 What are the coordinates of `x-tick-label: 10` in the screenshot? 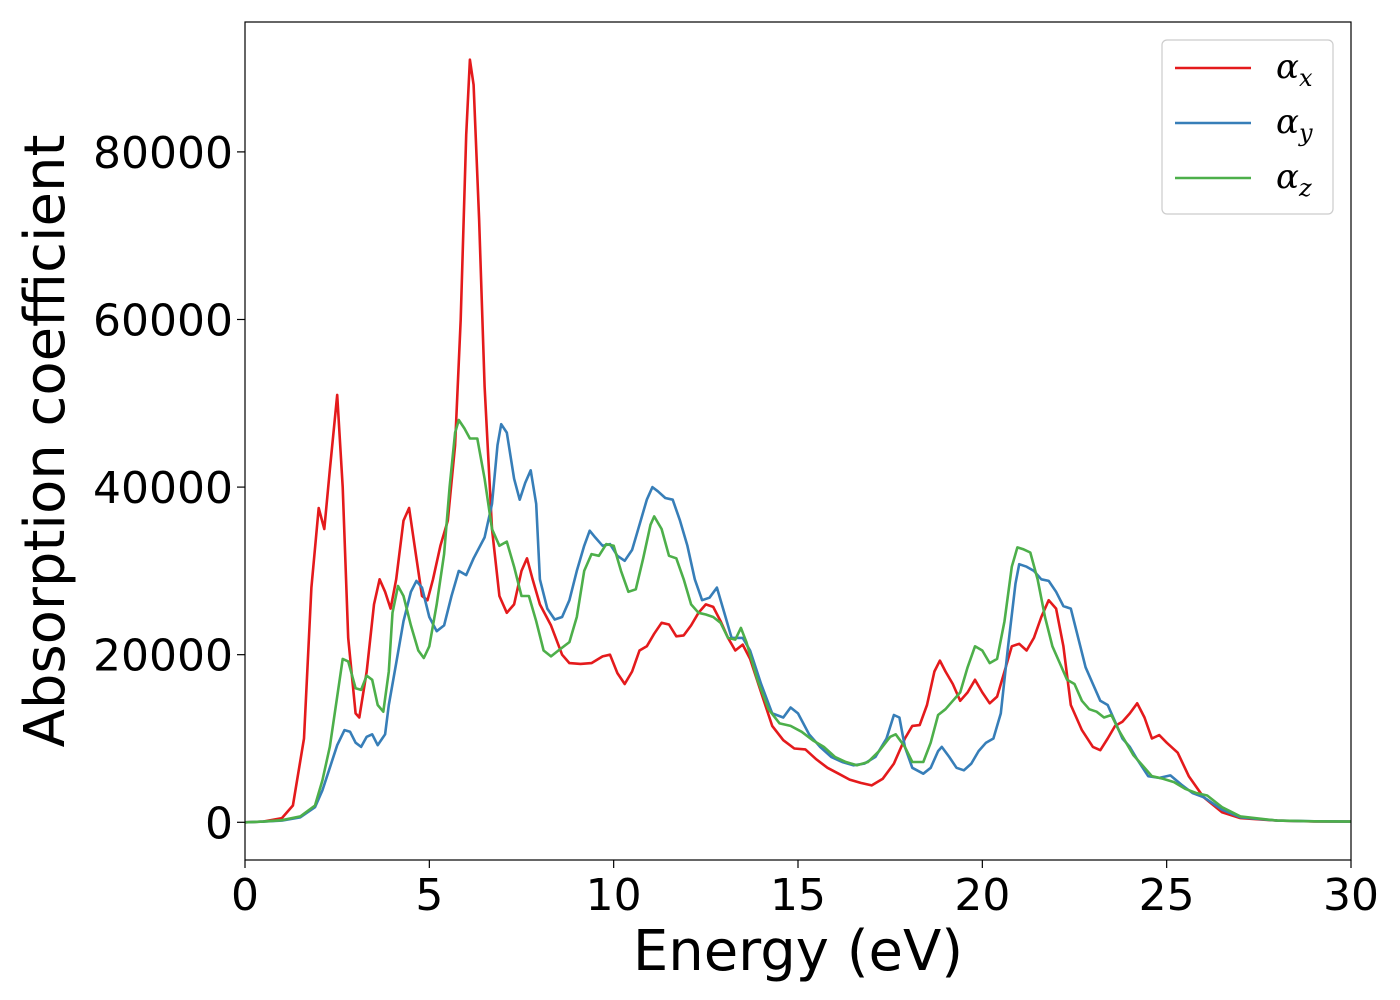 It's located at (614, 895).